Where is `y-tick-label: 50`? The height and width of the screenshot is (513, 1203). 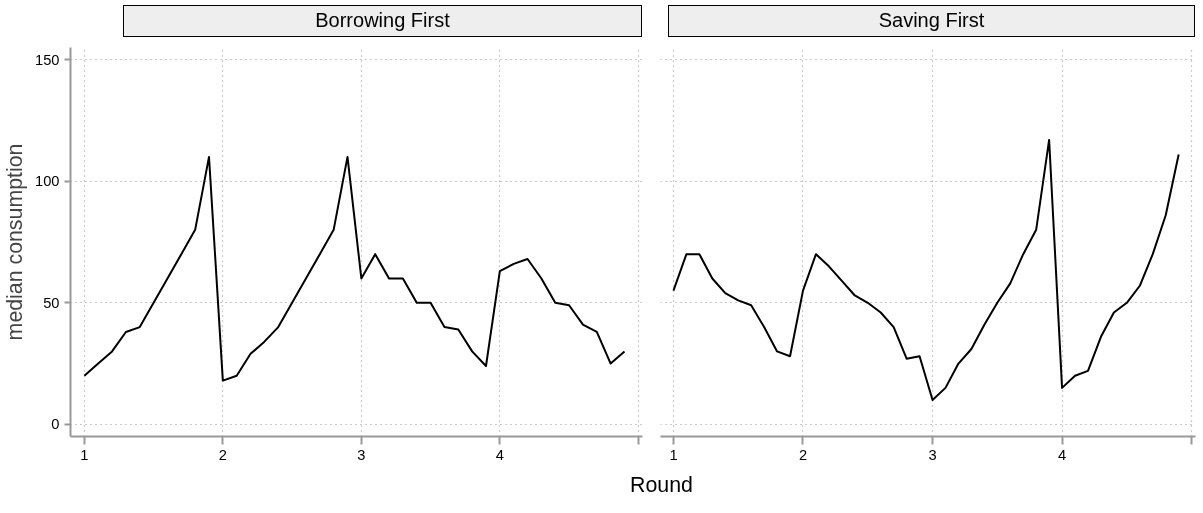
y-tick-label: 50 is located at coordinates (51, 302).